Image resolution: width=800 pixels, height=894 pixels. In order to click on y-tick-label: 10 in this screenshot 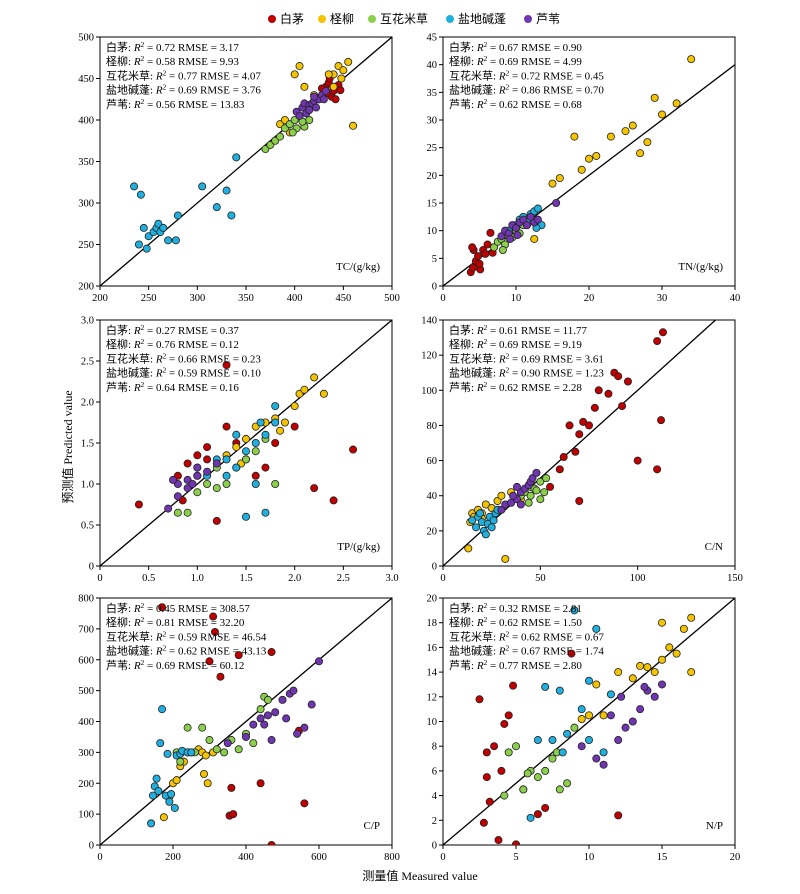, I will do `click(432, 231)`.